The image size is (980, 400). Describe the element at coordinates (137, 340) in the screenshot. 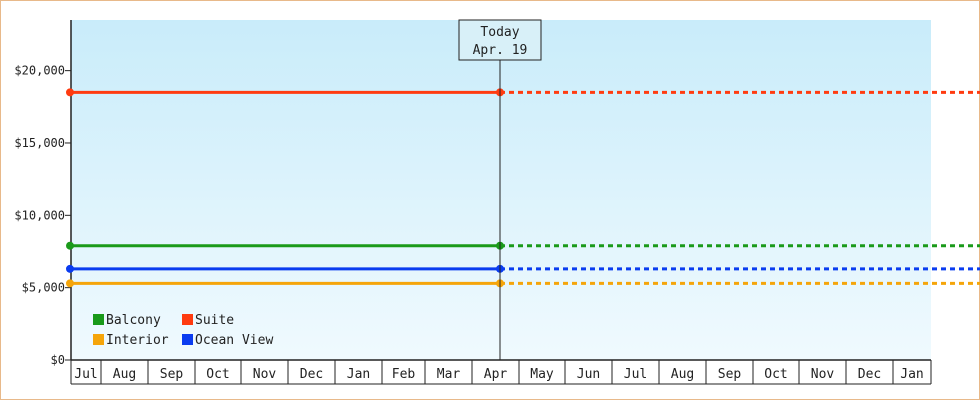

I see `legend-label: Interior` at that location.